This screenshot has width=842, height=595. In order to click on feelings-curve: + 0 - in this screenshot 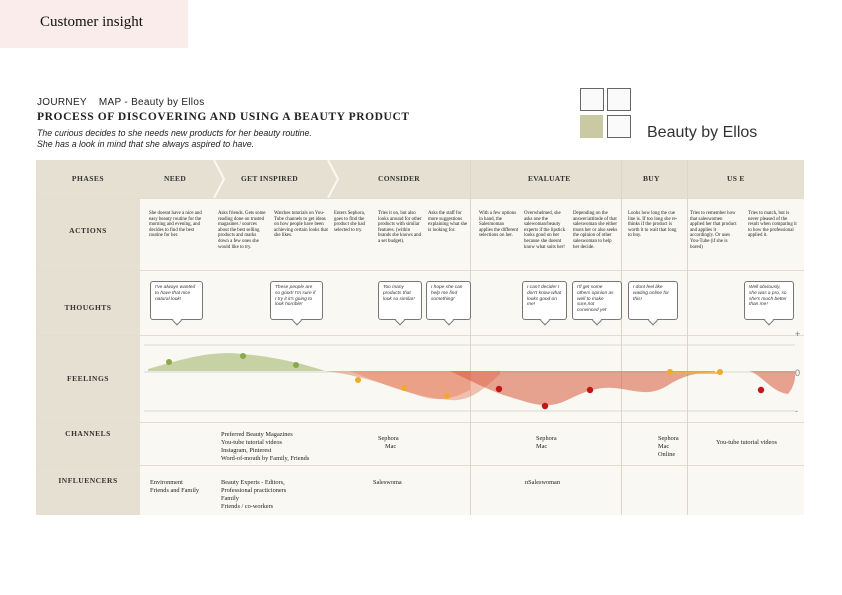, I will do `click(472, 372)`.